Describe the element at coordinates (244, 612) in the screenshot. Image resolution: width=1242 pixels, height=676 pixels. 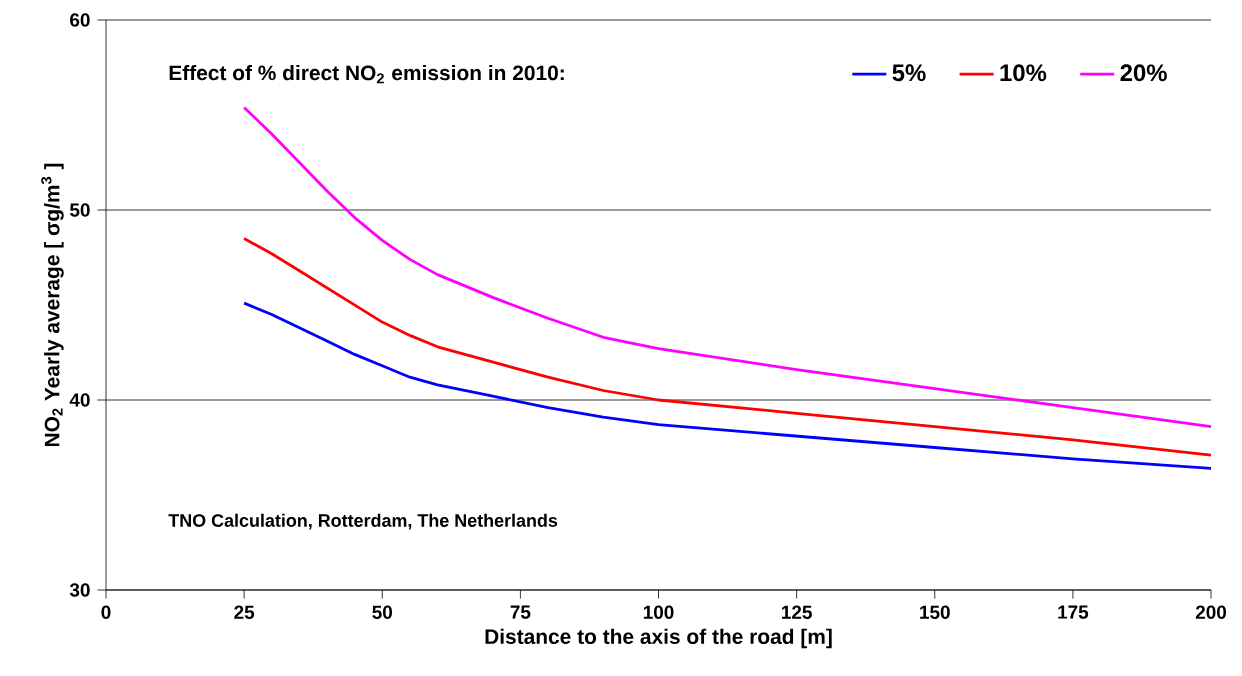
I see `x-tick-label: 25` at that location.